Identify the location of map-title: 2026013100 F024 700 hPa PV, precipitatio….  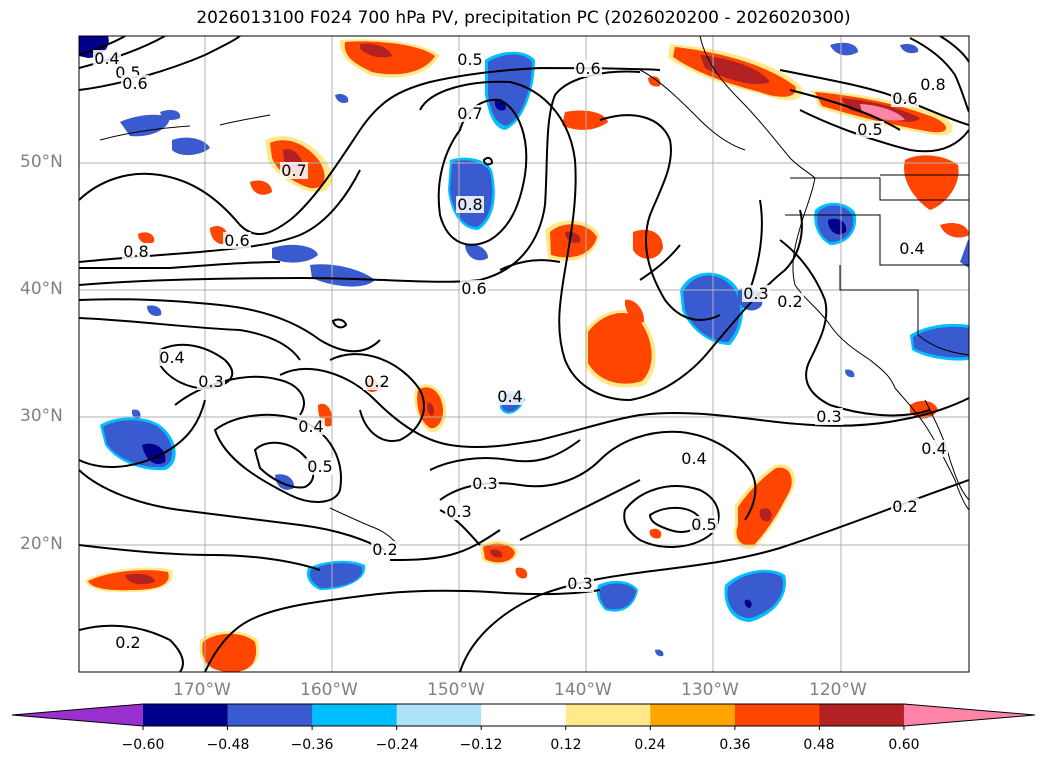
(523, 18).